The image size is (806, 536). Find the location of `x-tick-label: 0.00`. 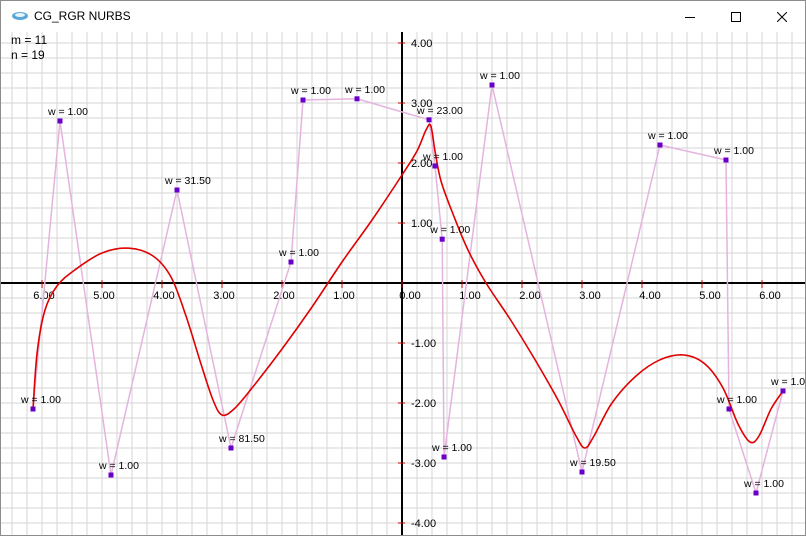

x-tick-label: 0.00 is located at coordinates (409, 296).